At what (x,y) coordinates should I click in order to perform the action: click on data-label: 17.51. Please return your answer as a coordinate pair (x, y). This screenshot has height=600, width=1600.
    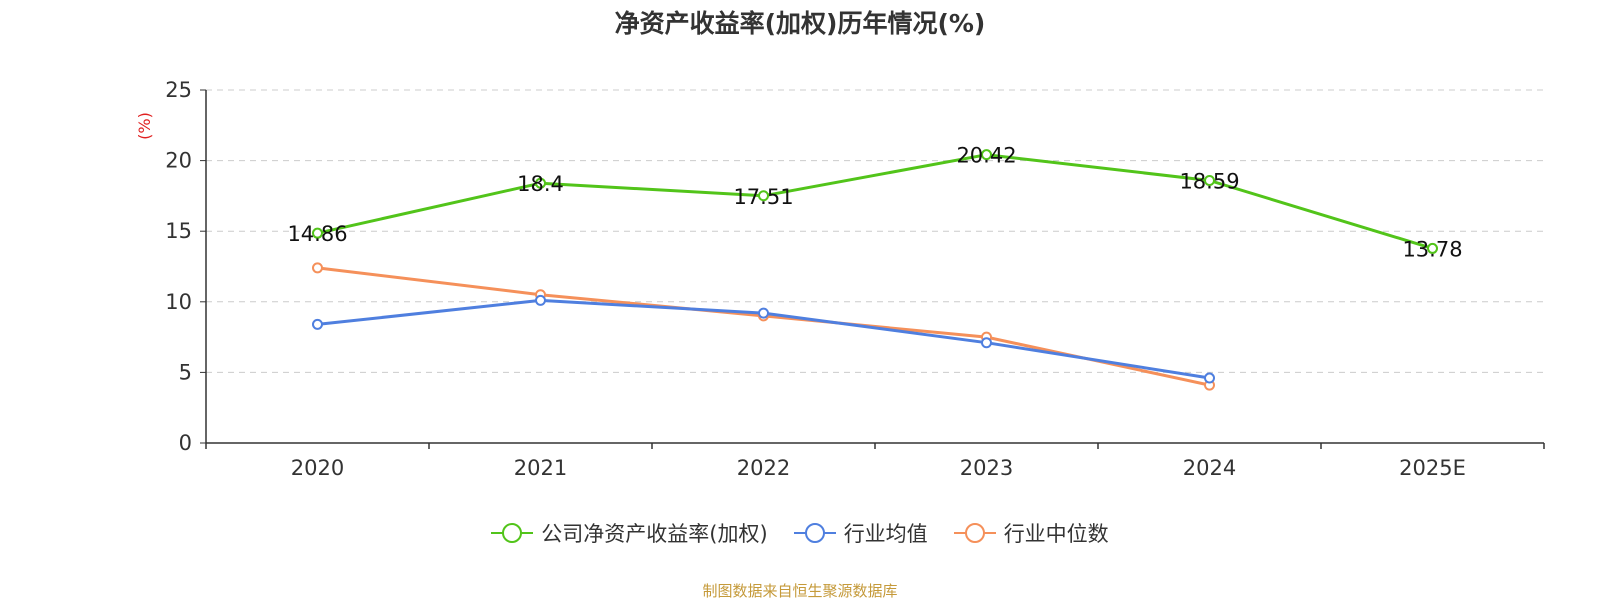
    Looking at the image, I should click on (763, 197).